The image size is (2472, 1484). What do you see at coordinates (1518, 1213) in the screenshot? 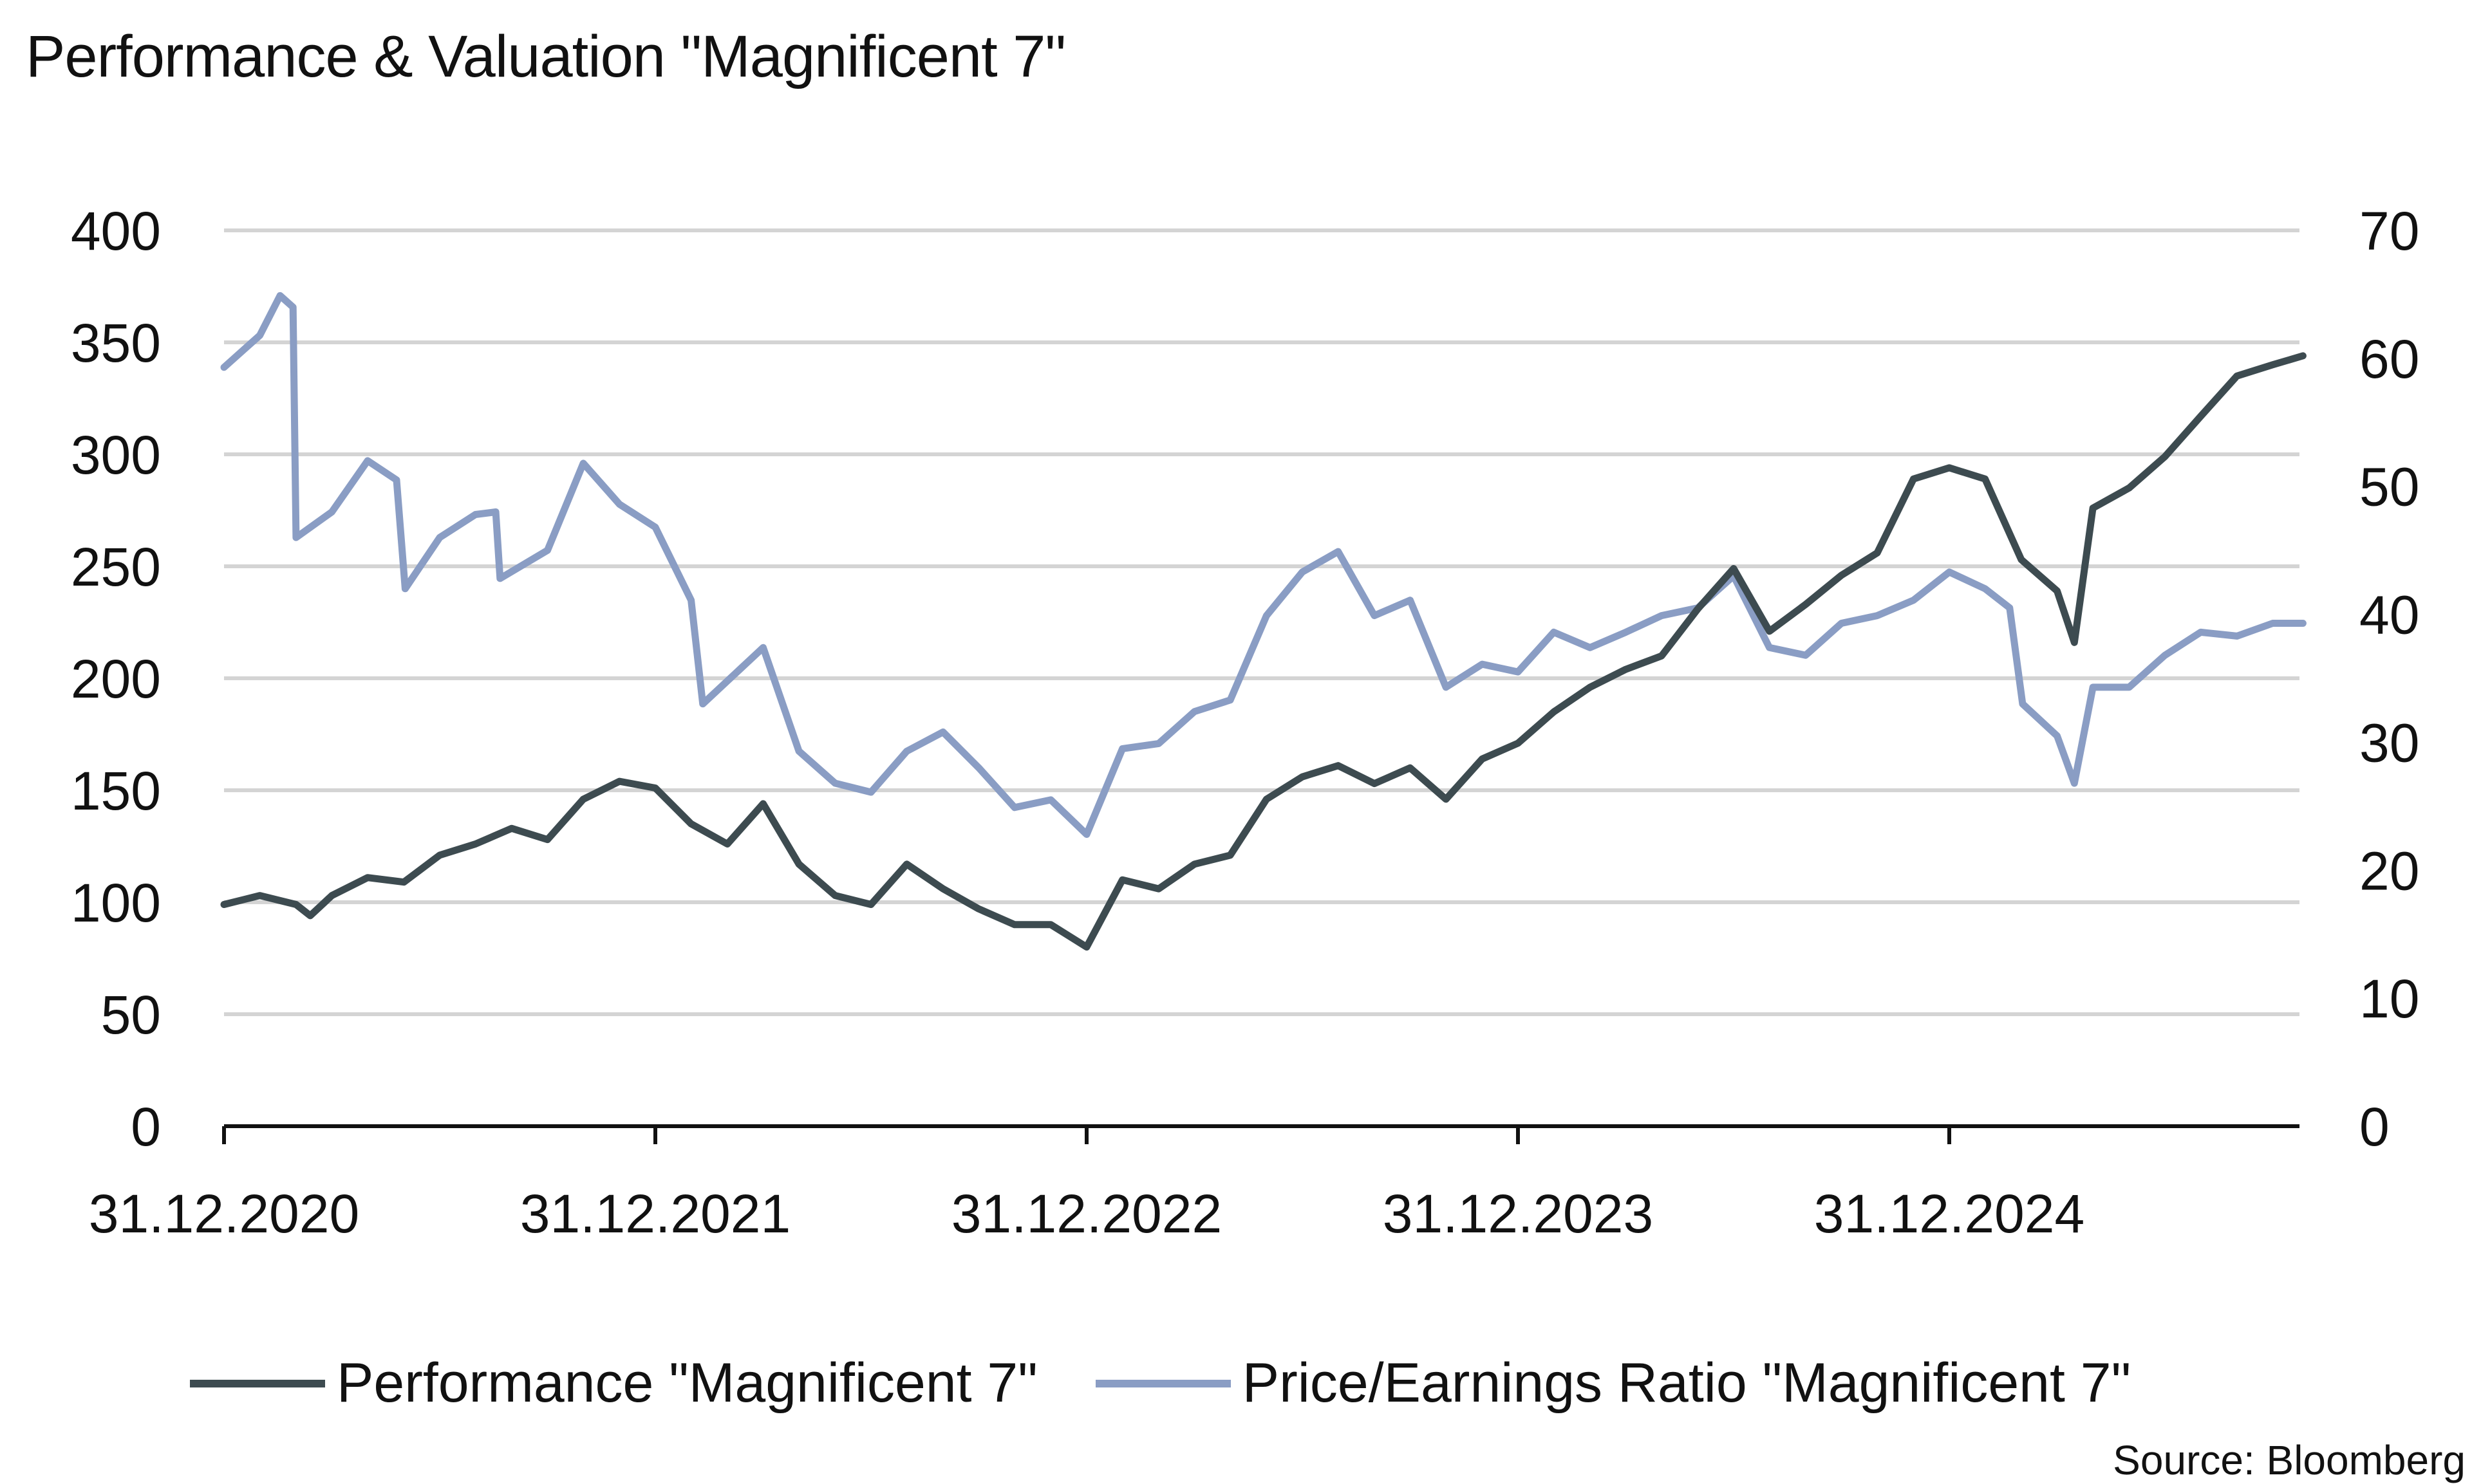
I see `x-tick-label: 31.12.2023` at bounding box center [1518, 1213].